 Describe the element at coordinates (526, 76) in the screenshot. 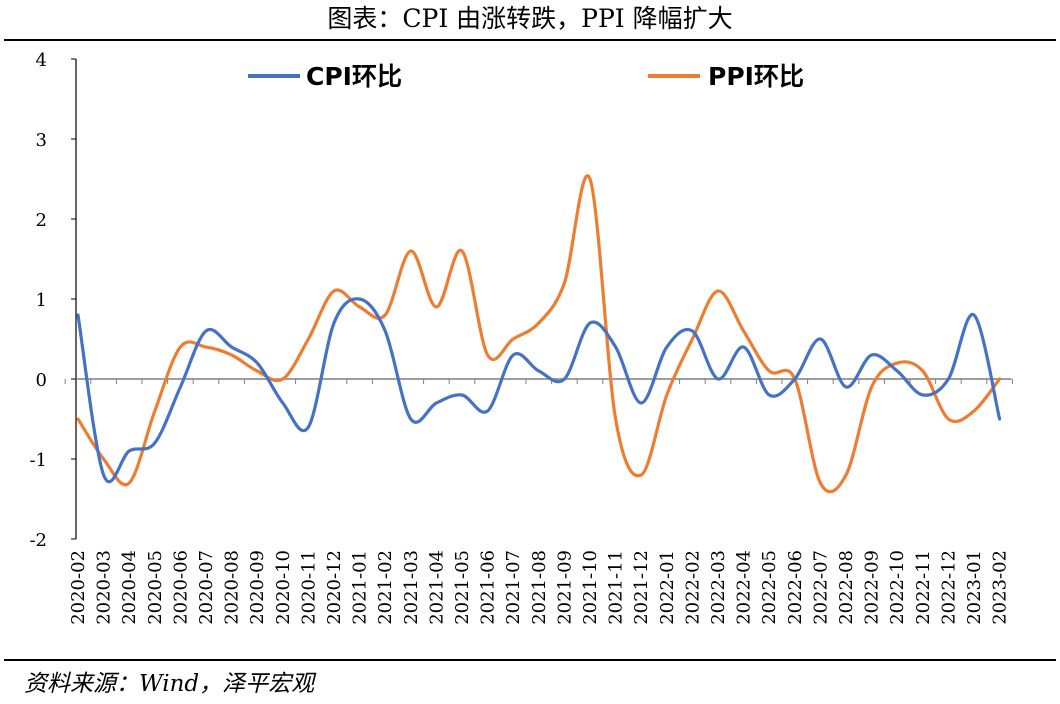

I see `legend: CPI环比 PPI环比` at that location.